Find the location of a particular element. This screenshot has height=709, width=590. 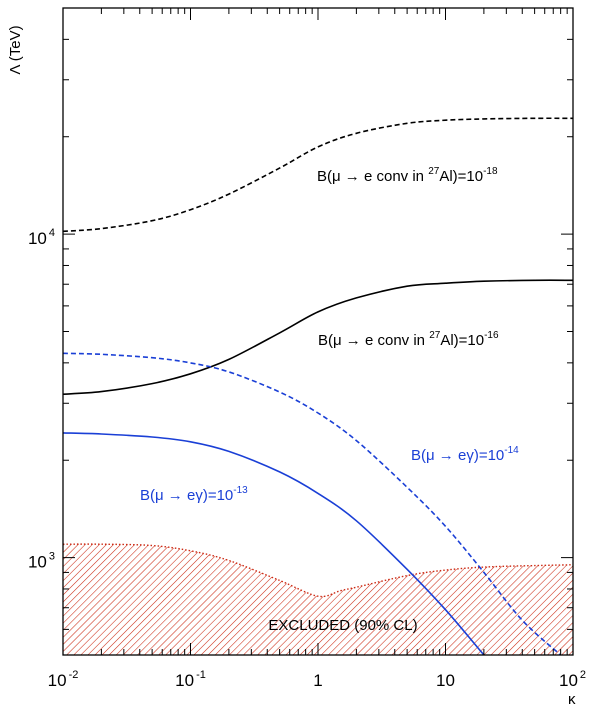

y-tick-label: 10 3 is located at coordinates (41, 561).